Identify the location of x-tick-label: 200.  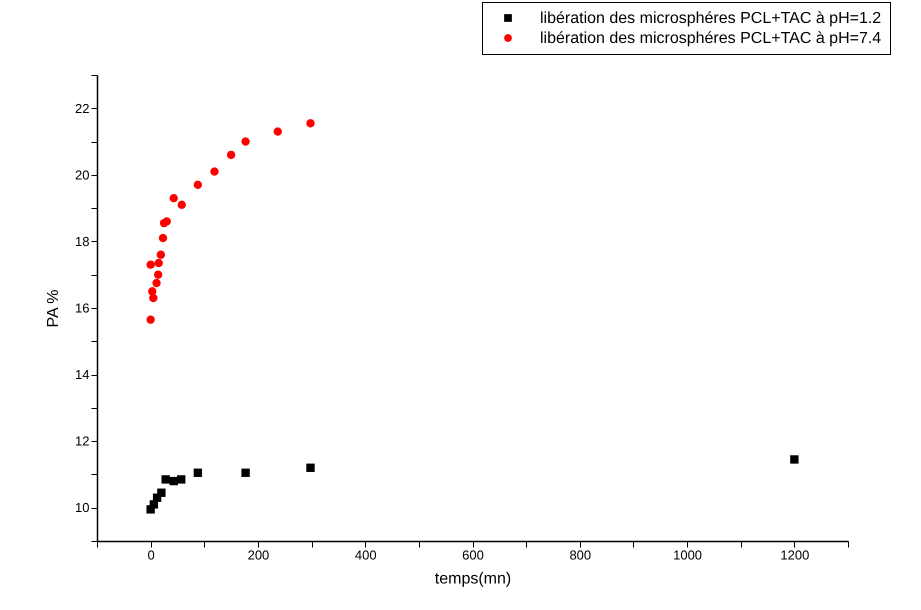
(259, 555).